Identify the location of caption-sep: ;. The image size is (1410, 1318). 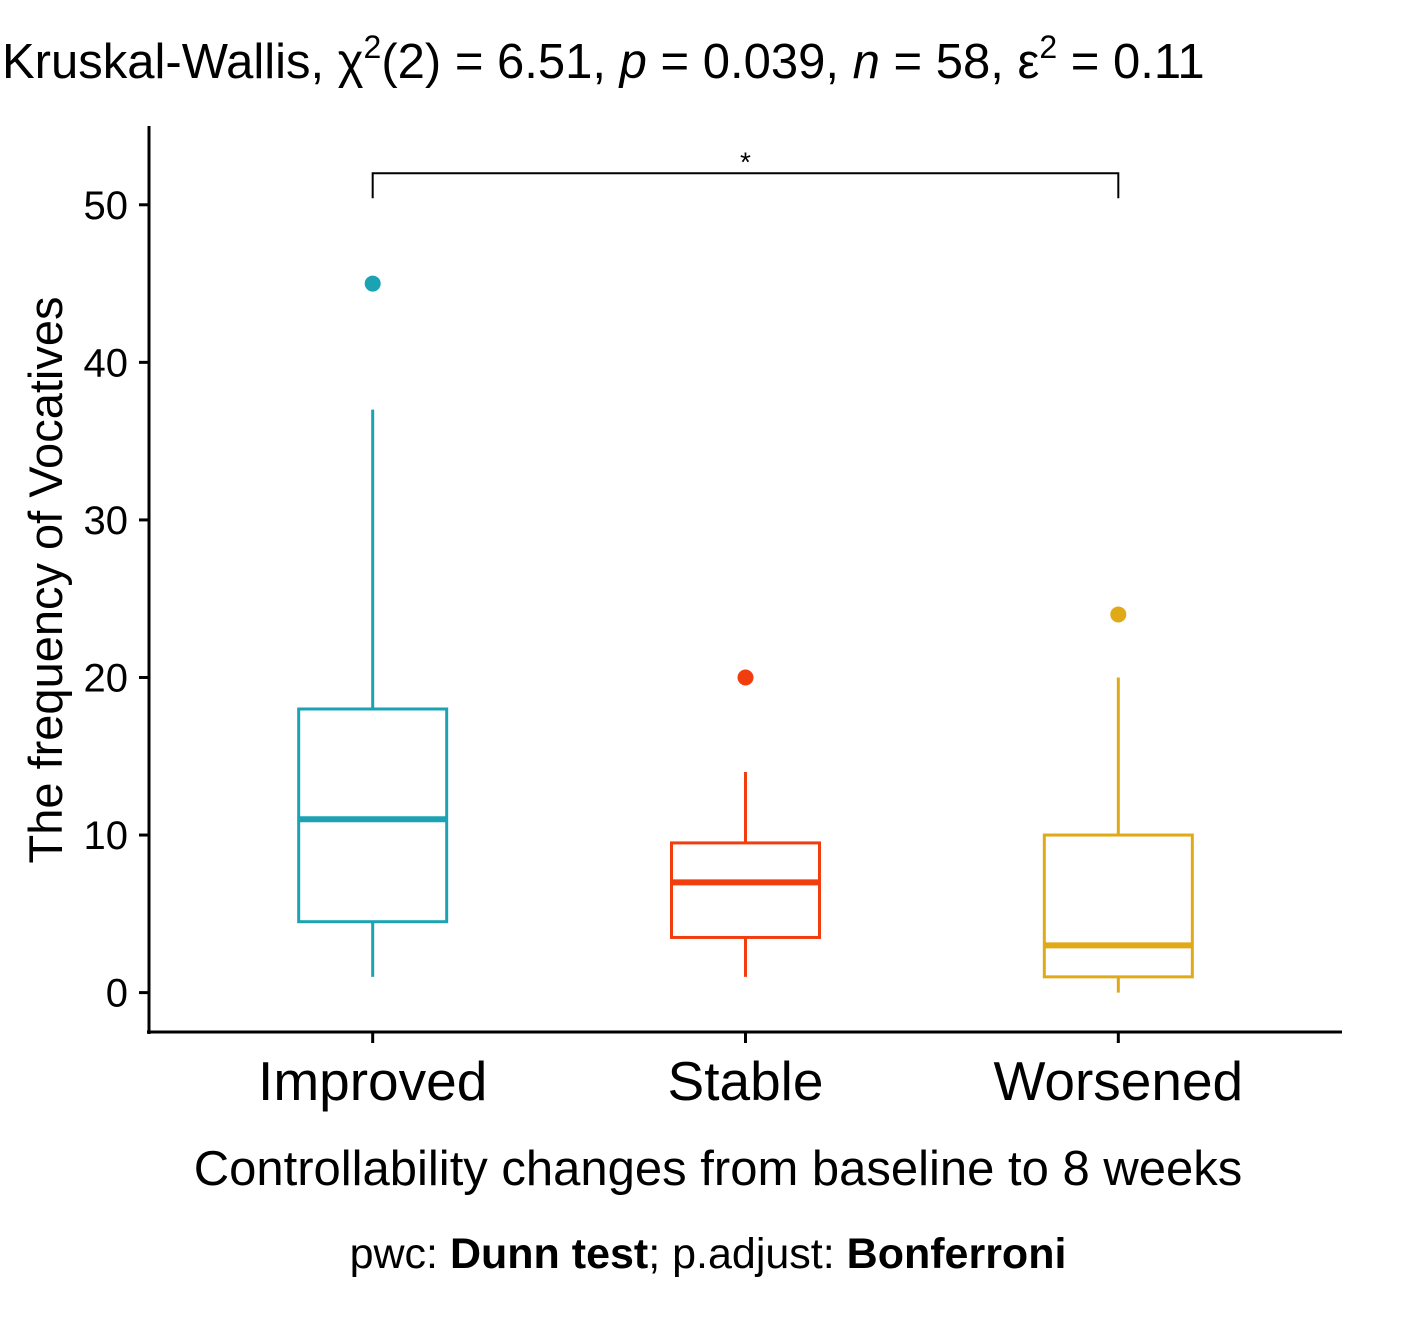
(660, 1254).